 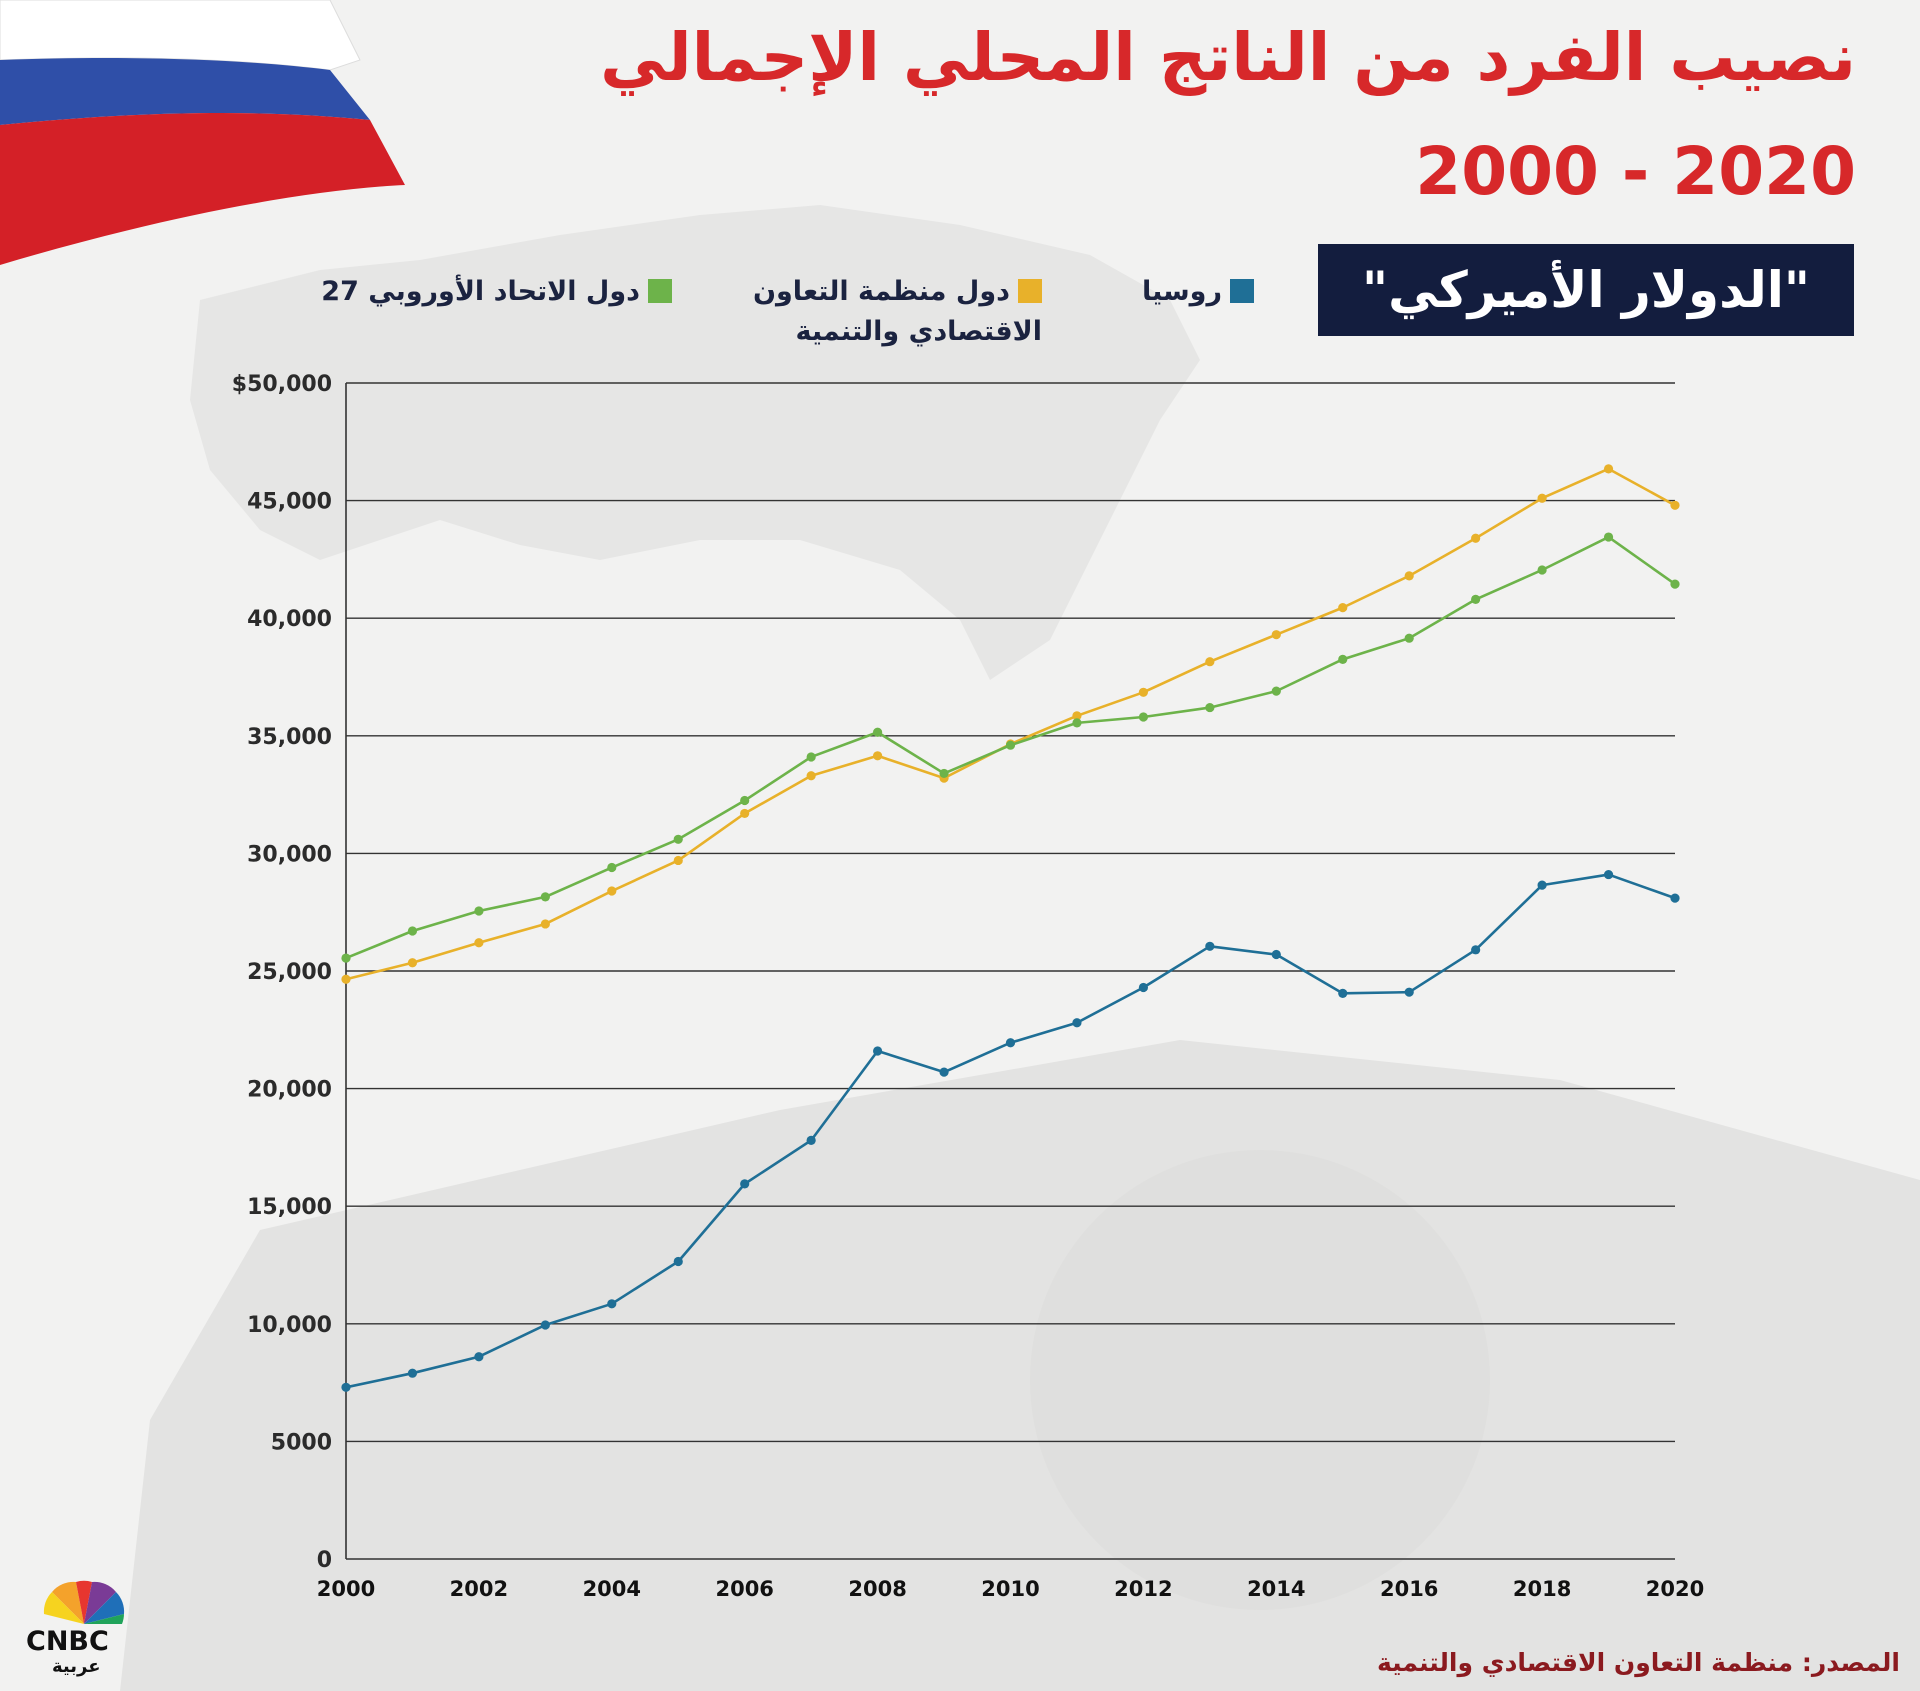 I want to click on legend-swatch-oecd, so click(x=1030, y=291).